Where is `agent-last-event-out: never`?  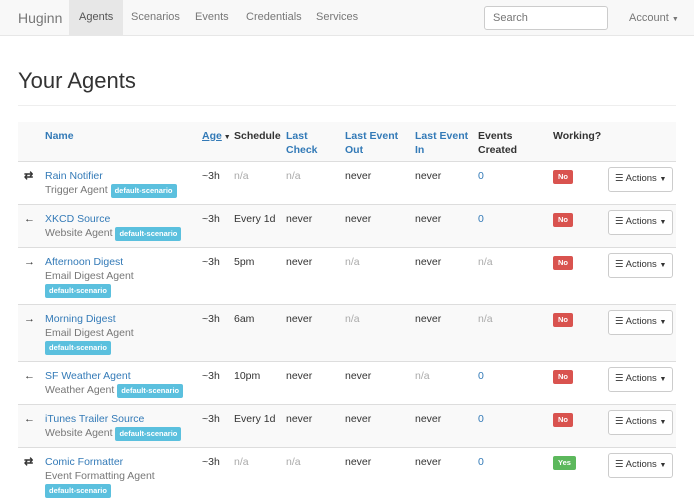 agent-last-event-out: never is located at coordinates (358, 218).